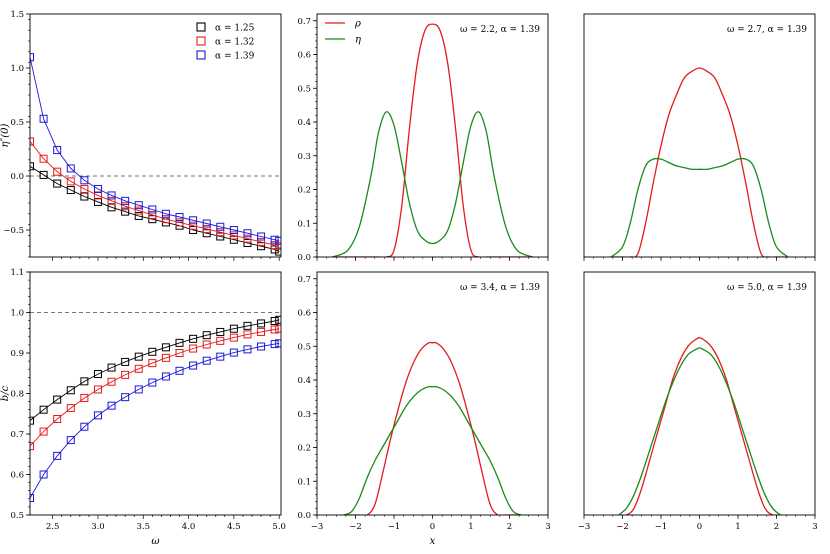  Describe the element at coordinates (767, 288) in the screenshot. I see `panel-annotation: ω = 5.0, α = 1.39` at that location.